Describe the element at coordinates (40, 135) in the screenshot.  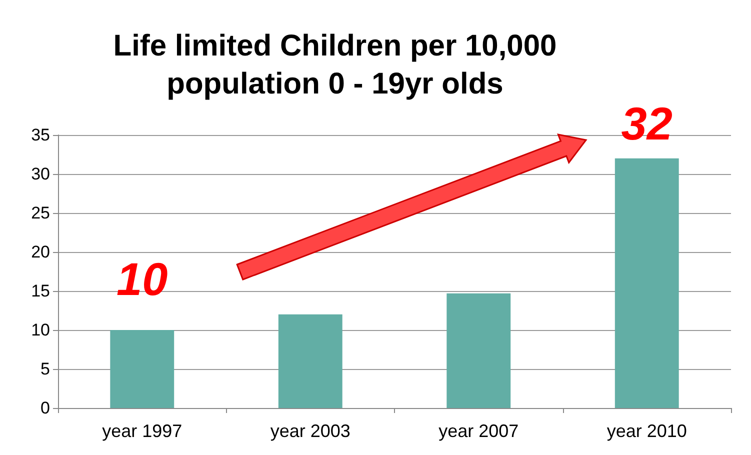
I see `y-tick-label: 35` at that location.